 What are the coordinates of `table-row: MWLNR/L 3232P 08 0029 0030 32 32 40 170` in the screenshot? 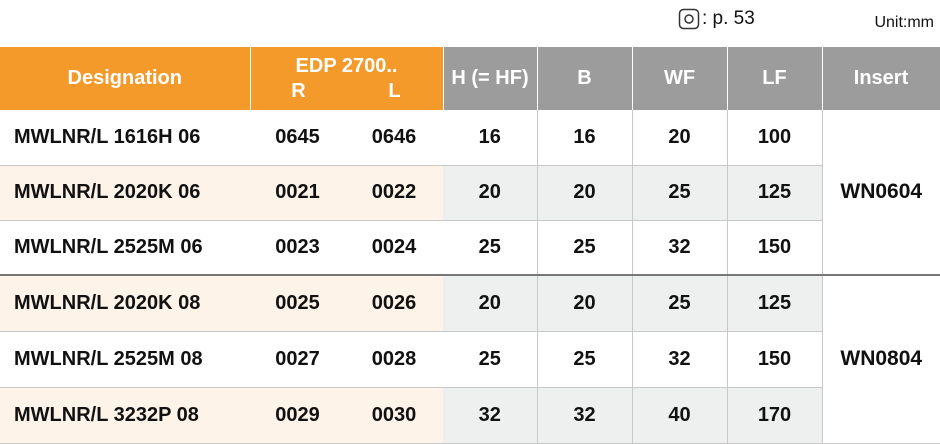 It's located at (470, 415).